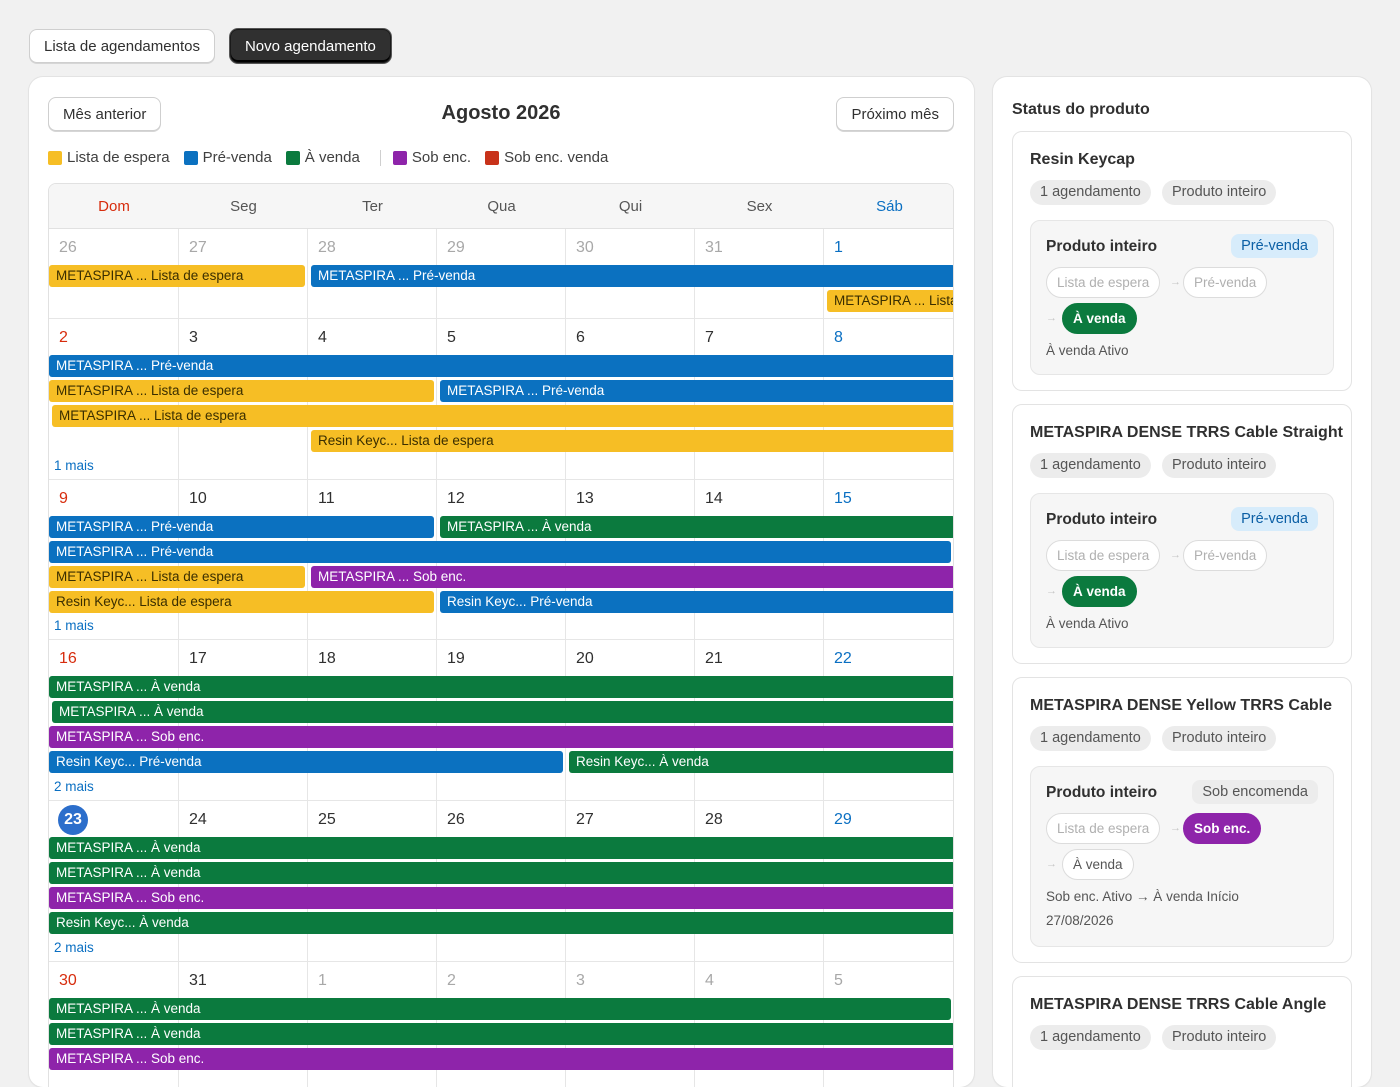 This screenshot has height=1087, width=1400. Describe the element at coordinates (68, 658) in the screenshot. I see `day-number: 16` at that location.